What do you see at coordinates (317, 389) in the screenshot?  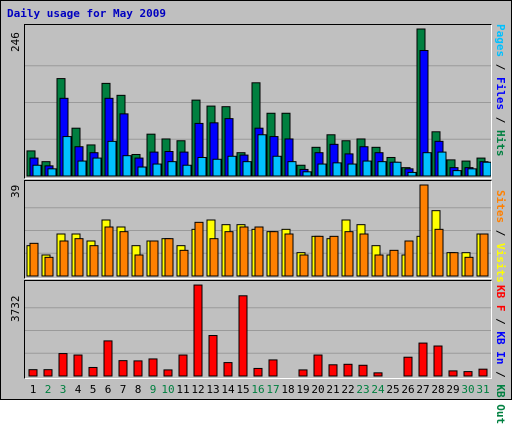 I see `x-tick-label: 20` at bounding box center [317, 389].